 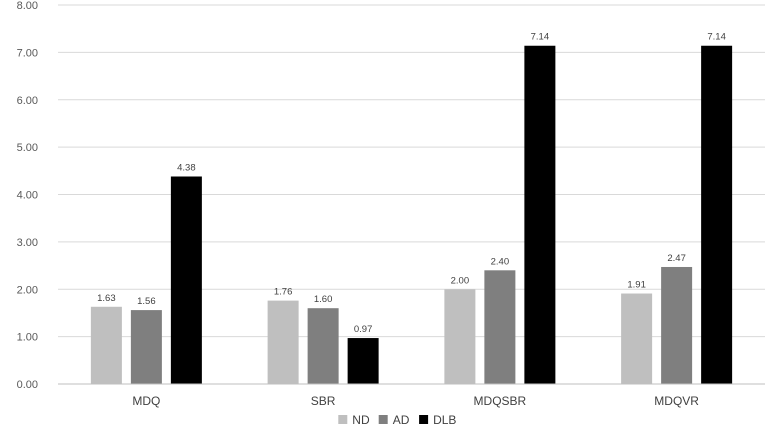 I want to click on bar-ad-mdq, so click(x=146, y=347).